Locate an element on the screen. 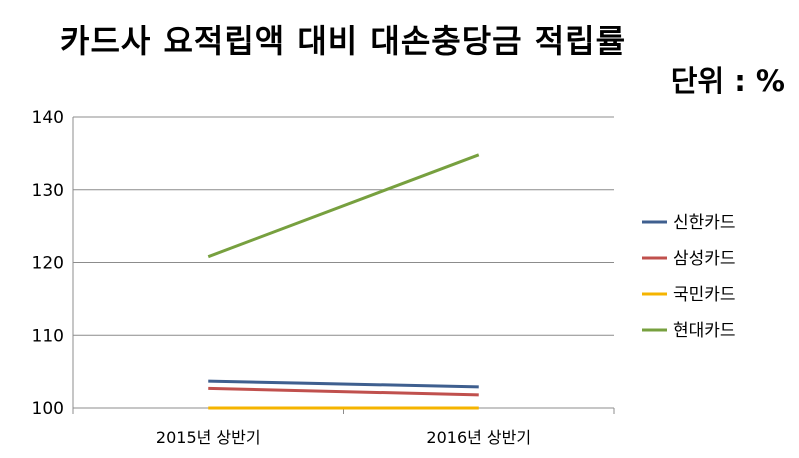 The width and height of the screenshot is (799, 458). legend-label: 삼성카드 is located at coordinates (704, 259).